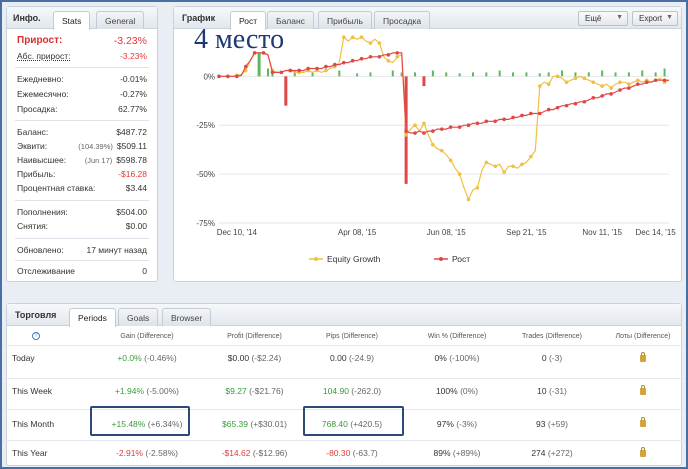  What do you see at coordinates (366, 391) in the screenshot?
I see `pips-diff: (-262.0)` at bounding box center [366, 391].